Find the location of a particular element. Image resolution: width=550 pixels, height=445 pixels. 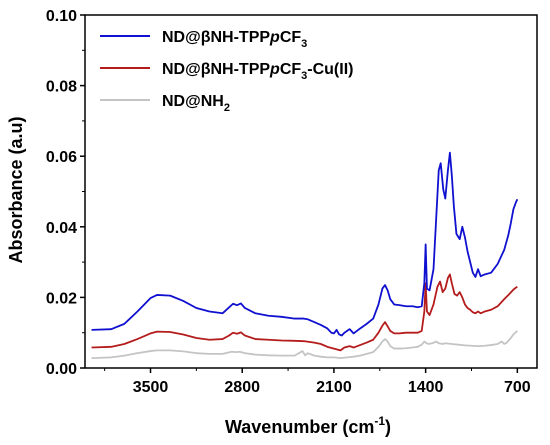

x-tick-label: 1400 is located at coordinates (426, 387).